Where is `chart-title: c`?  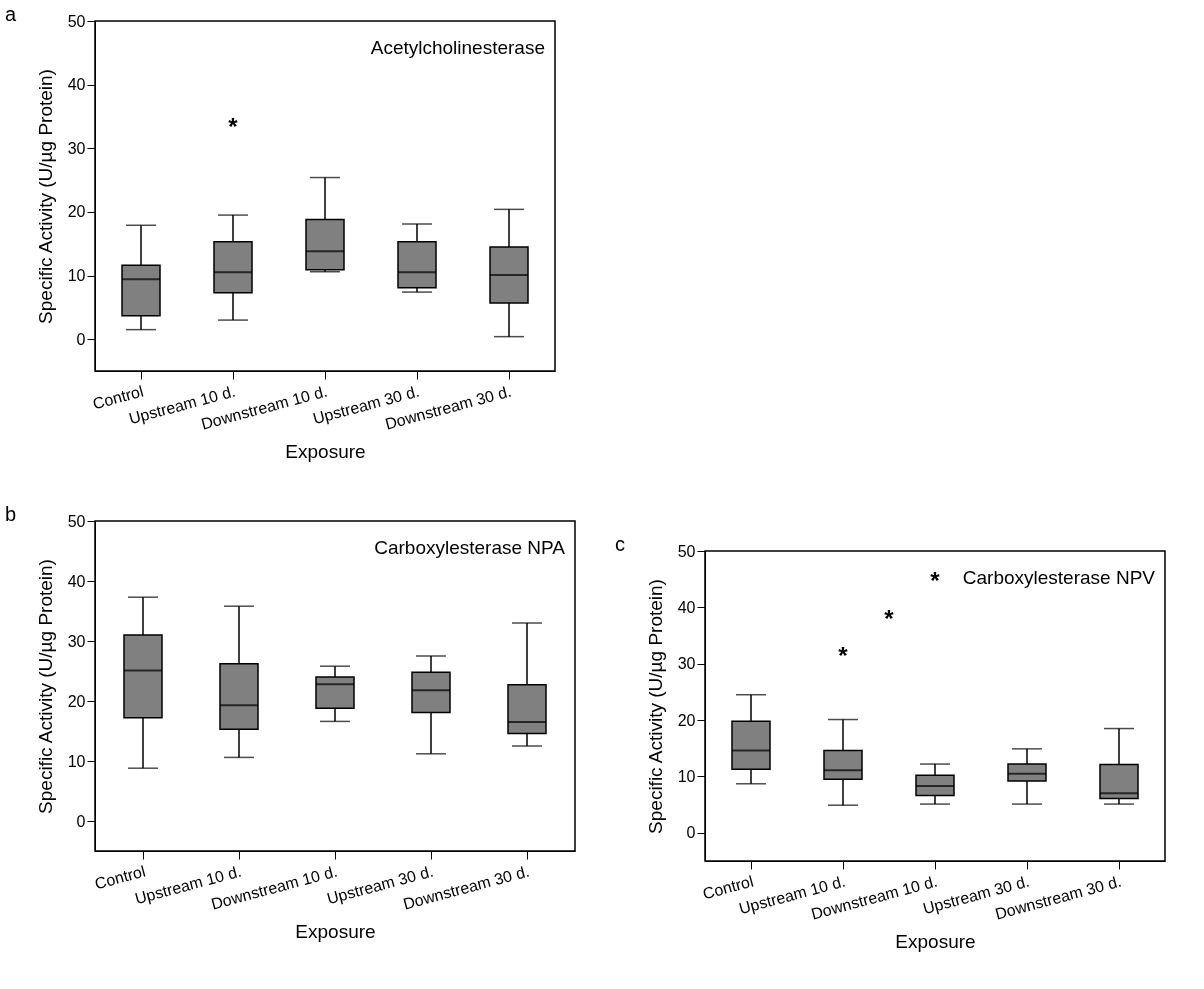 chart-title: c is located at coordinates (620, 544).